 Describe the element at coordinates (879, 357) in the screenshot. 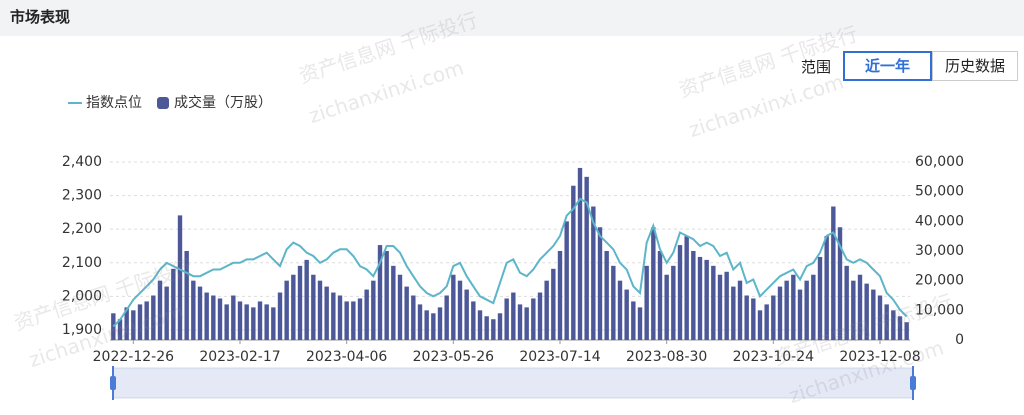

I see `x-tick-label: 2023-12-08` at that location.